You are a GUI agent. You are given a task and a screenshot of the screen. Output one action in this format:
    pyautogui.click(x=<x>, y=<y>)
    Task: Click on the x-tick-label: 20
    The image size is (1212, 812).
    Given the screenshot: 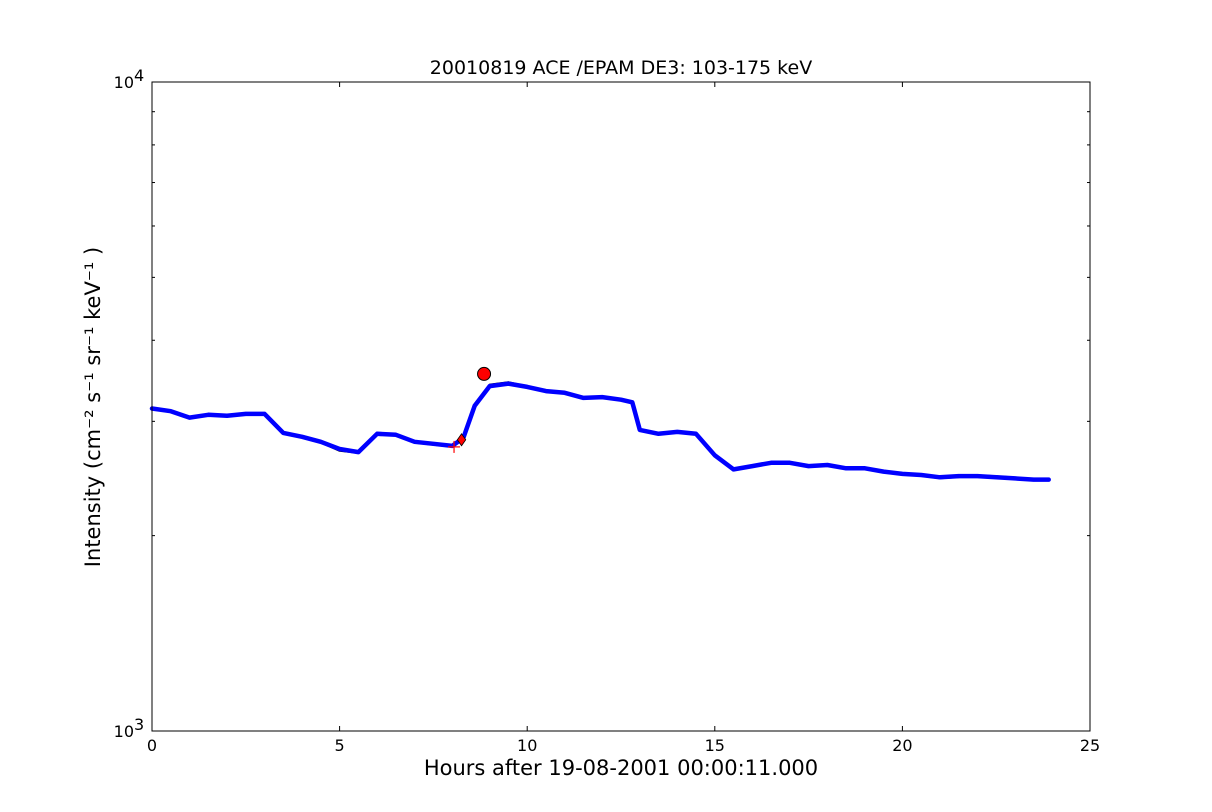 What is the action you would take?
    pyautogui.click(x=902, y=745)
    